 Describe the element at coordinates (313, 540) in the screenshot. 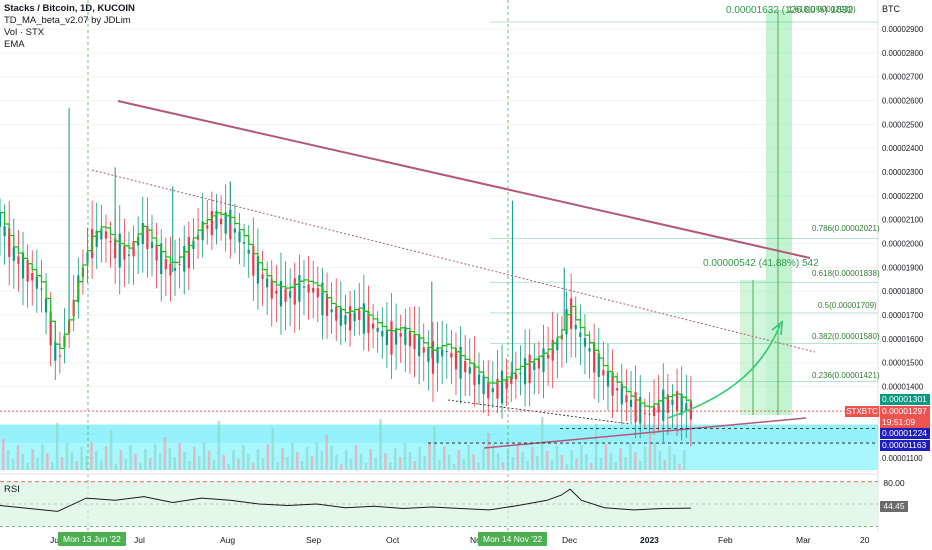

I see `x-tick-label: Sep` at that location.